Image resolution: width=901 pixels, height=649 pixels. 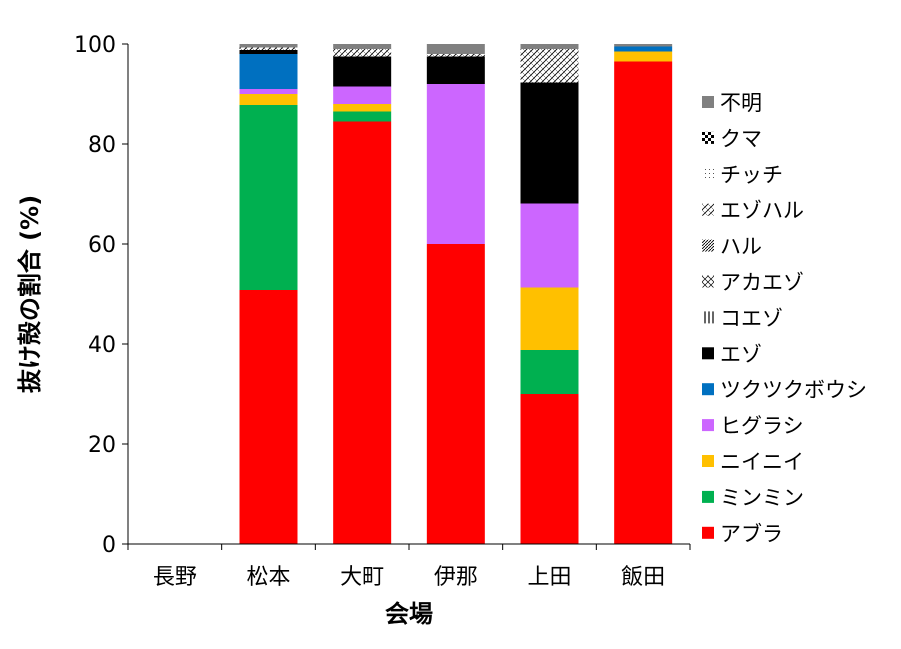 I want to click on legend-label: コエゾ, so click(x=751, y=318).